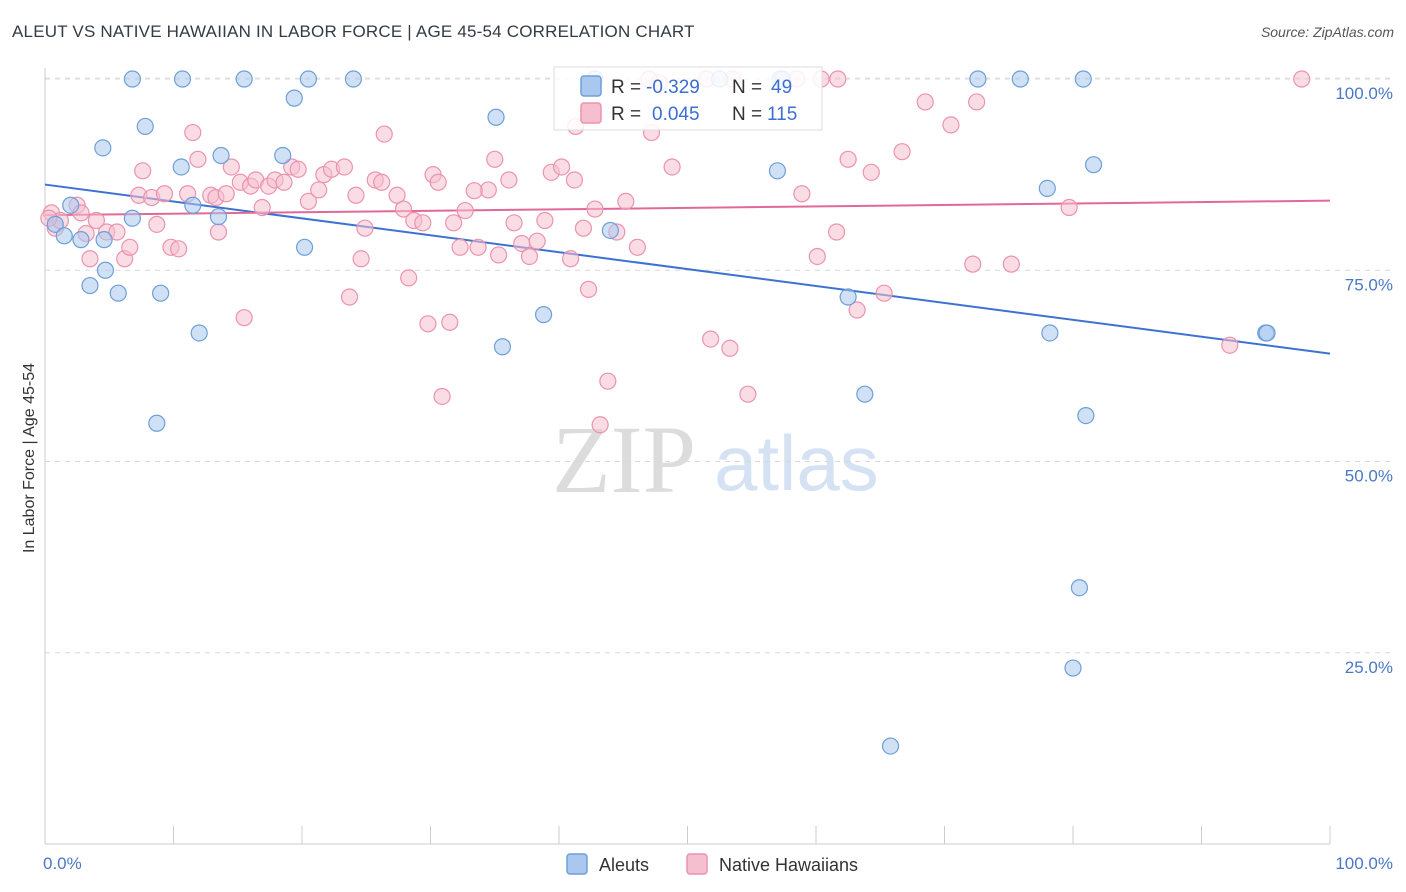 The image size is (1406, 892). Describe the element at coordinates (626, 87) in the screenshot. I see `legend-r-label-1: R =` at that location.